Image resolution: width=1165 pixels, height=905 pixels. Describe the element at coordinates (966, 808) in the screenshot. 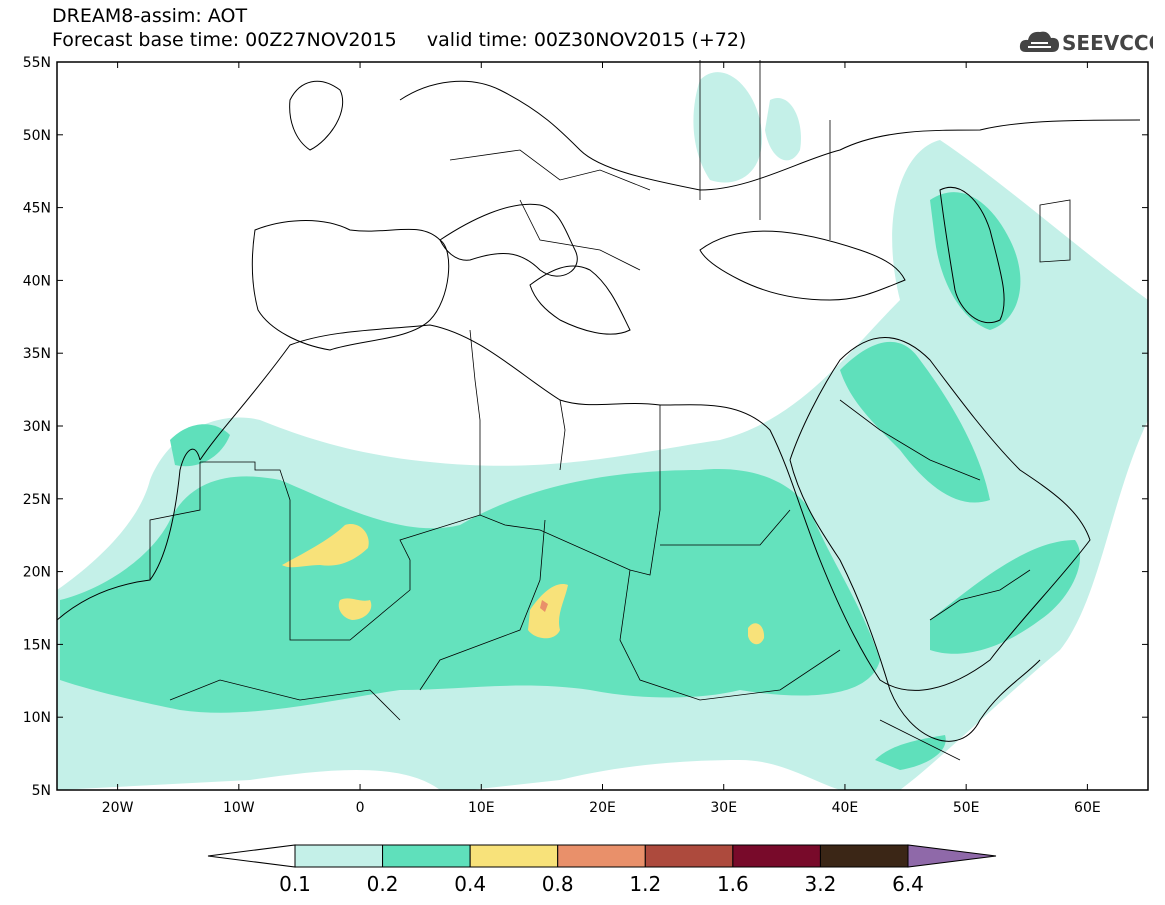

I see `lon-label: 50E` at that location.